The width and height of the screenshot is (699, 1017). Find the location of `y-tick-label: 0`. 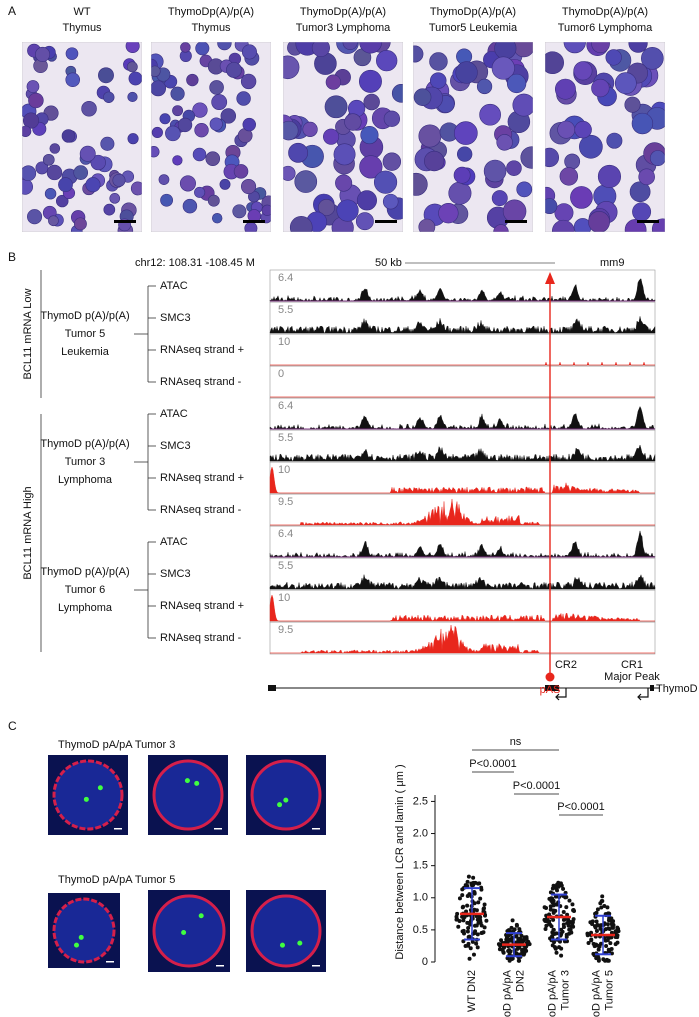

y-tick-label: 0 is located at coordinates (425, 962).